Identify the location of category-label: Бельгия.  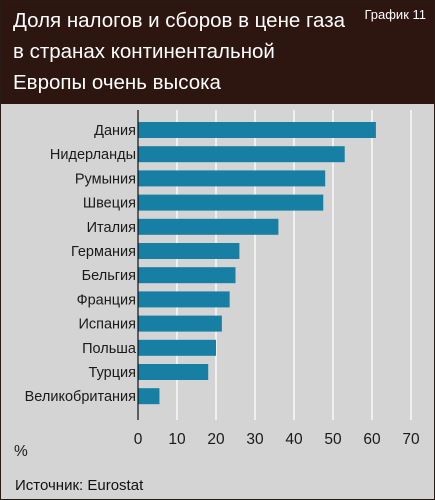
(109, 276).